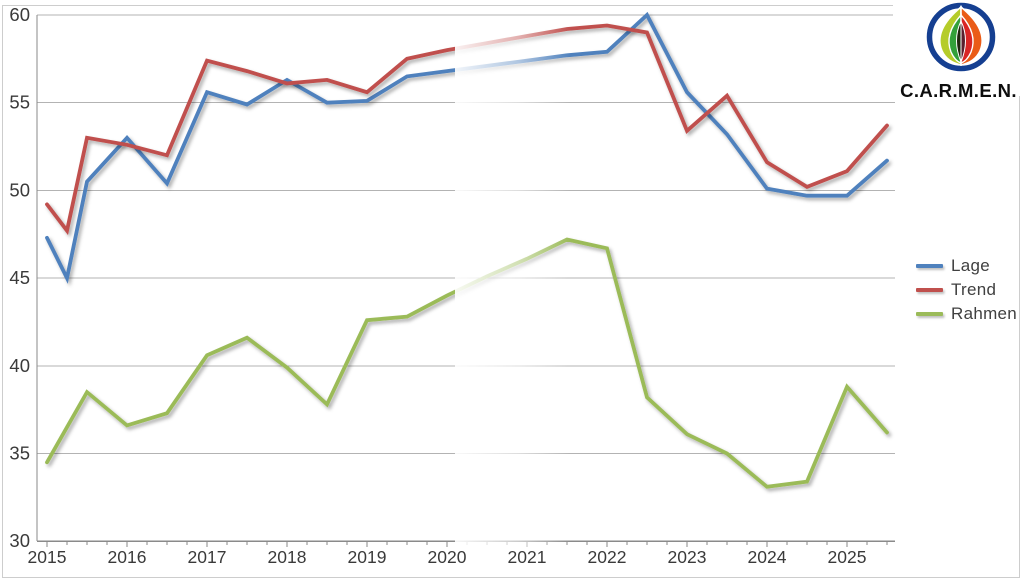  I want to click on legend-swatch-lage, so click(929, 266).